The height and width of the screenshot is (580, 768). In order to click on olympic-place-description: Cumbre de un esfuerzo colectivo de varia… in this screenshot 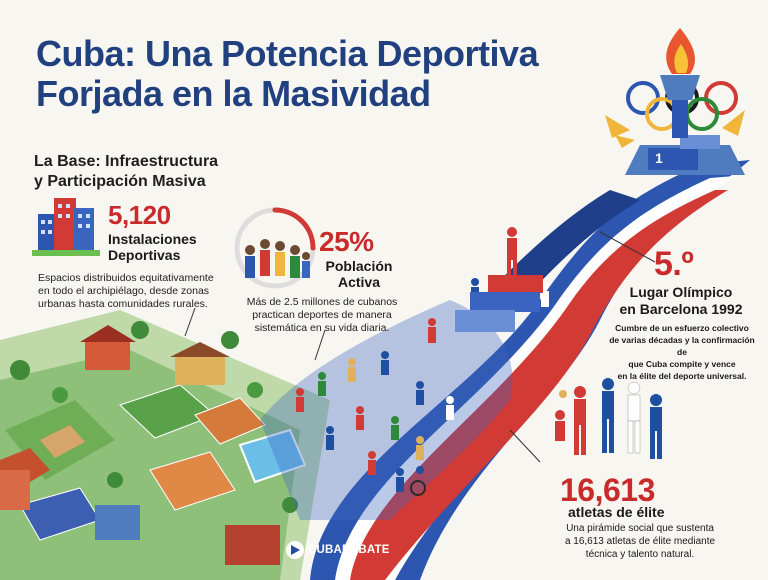, I will do `click(682, 352)`.